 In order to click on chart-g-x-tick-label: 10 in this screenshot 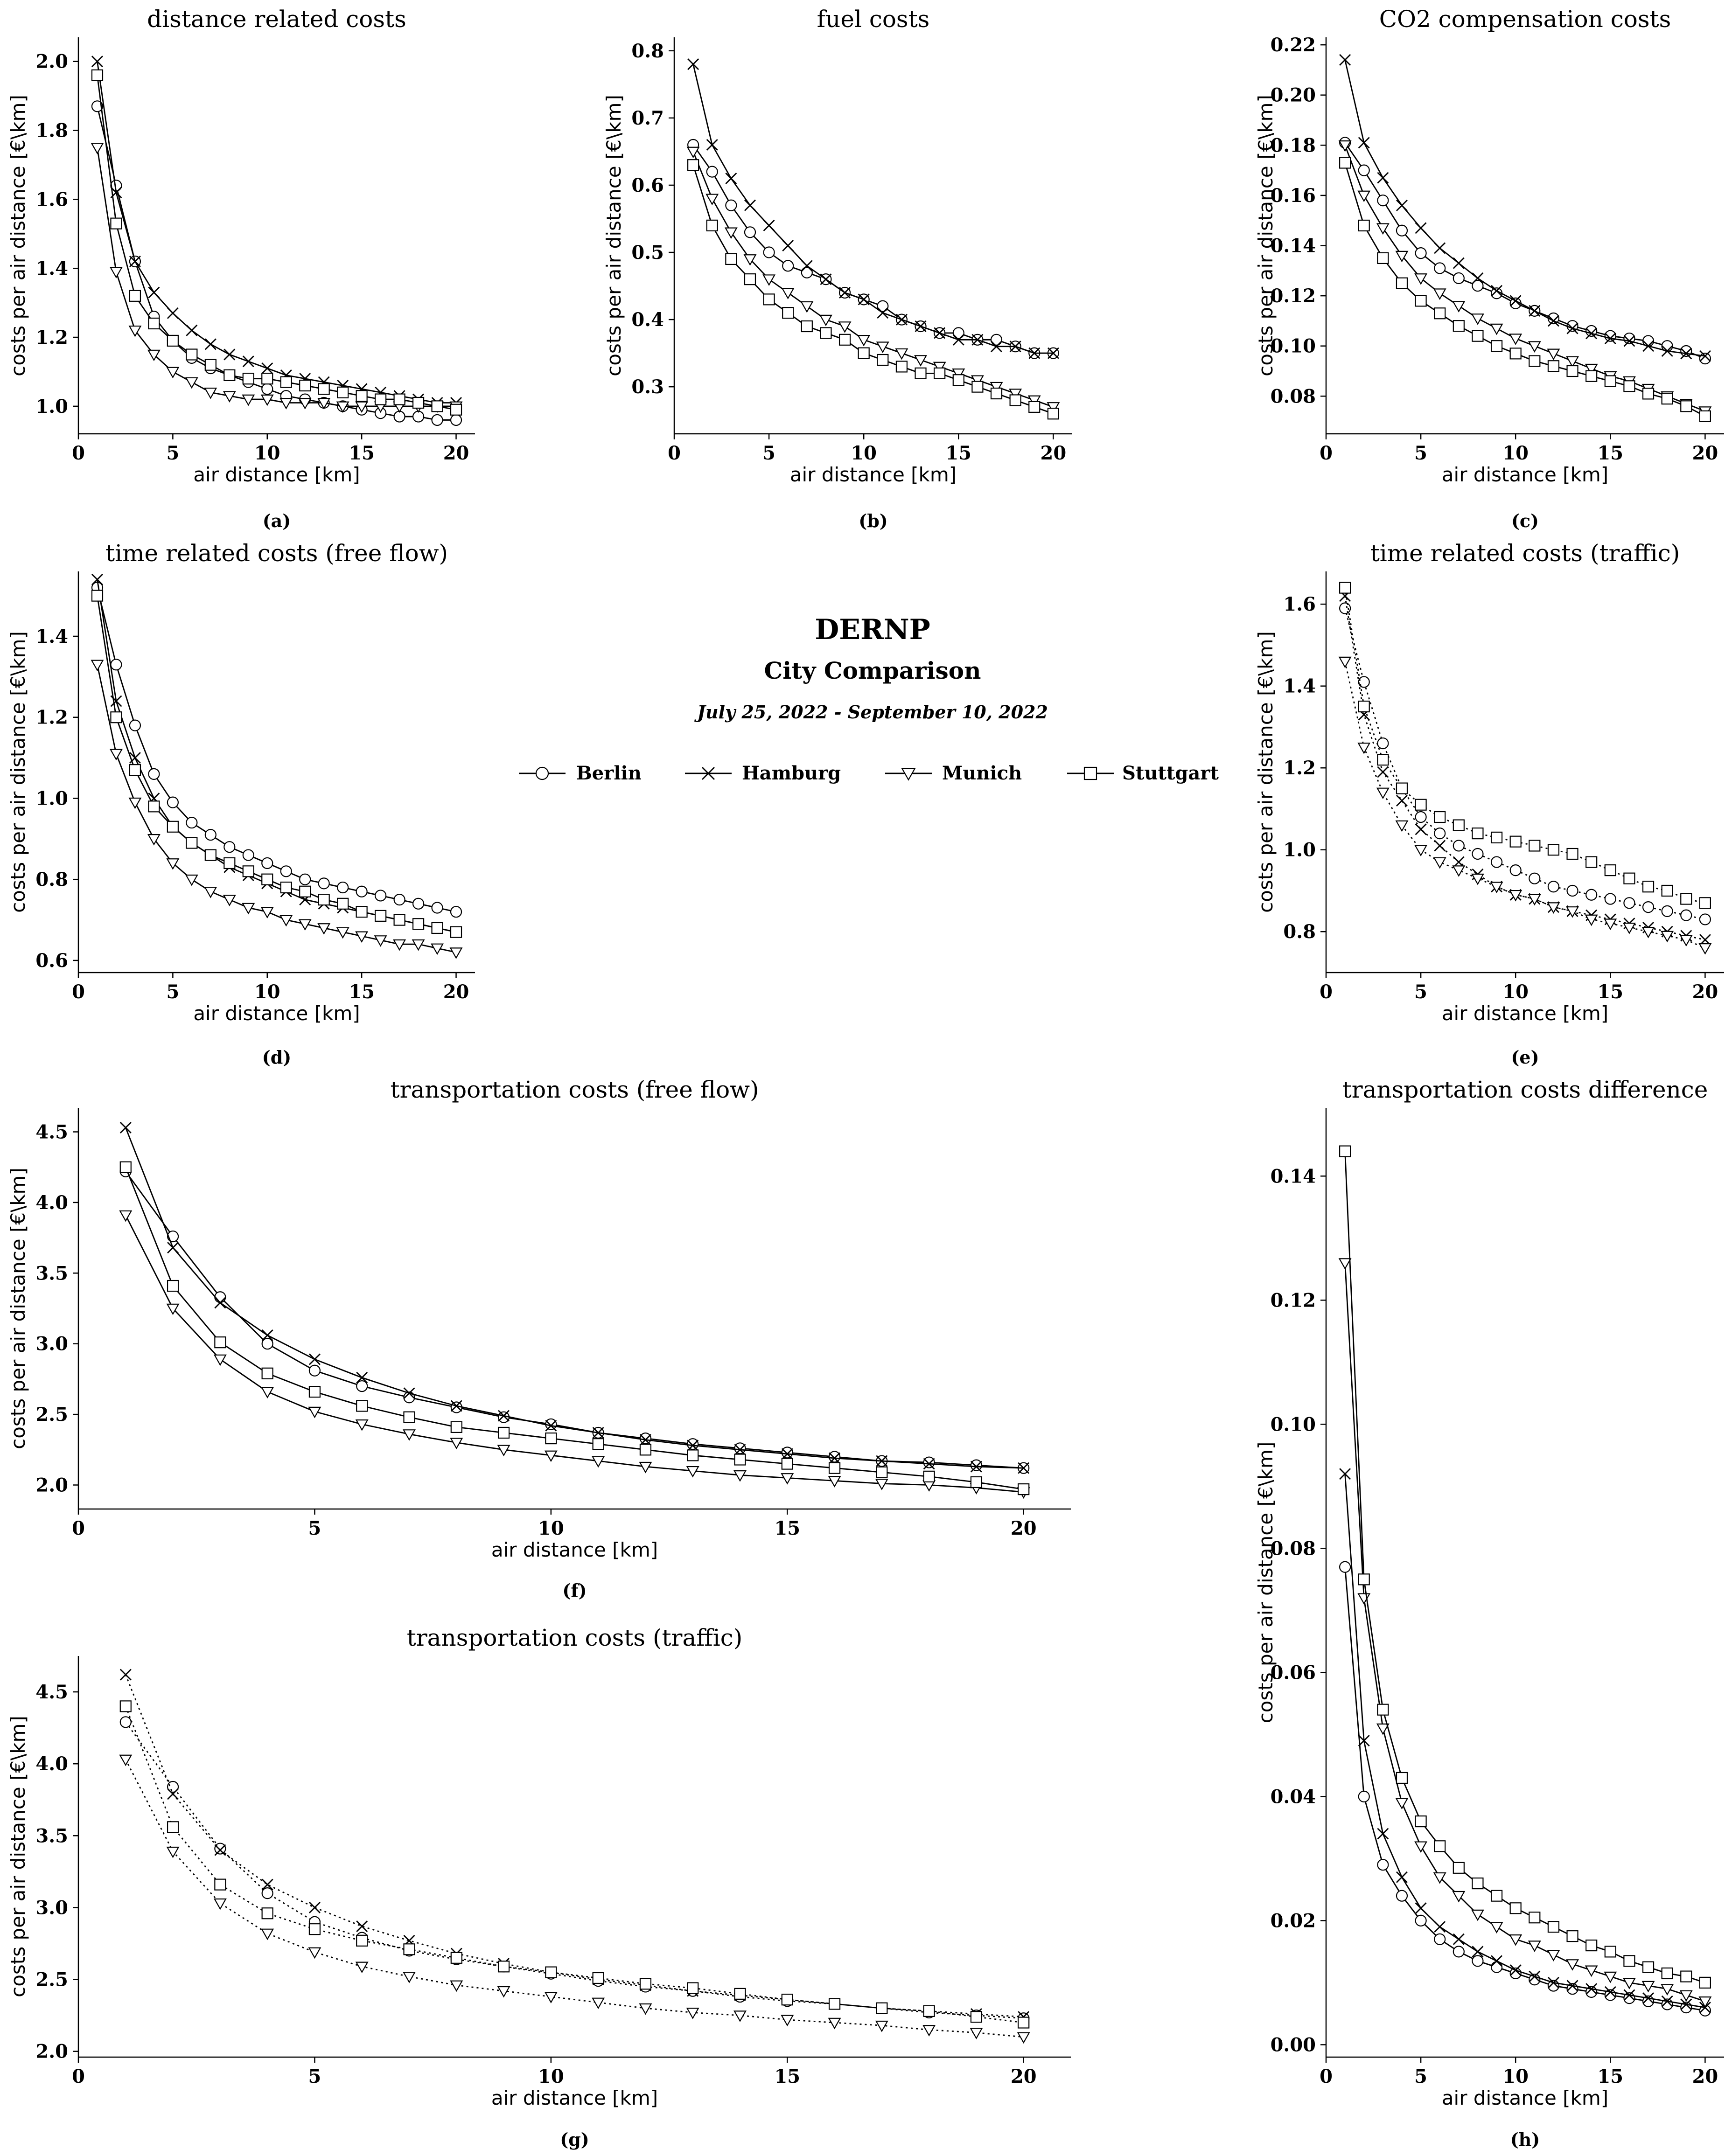, I will do `click(551, 2076)`.